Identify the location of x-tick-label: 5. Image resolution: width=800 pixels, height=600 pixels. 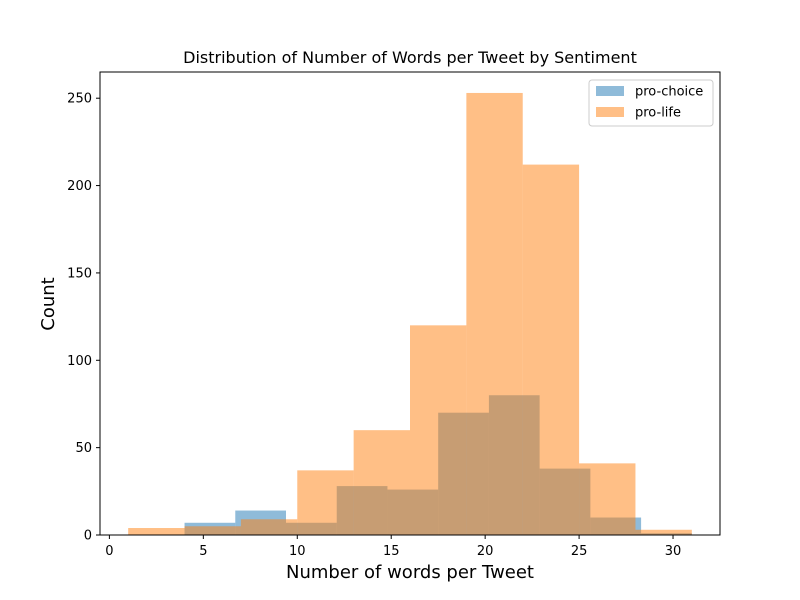
(203, 551).